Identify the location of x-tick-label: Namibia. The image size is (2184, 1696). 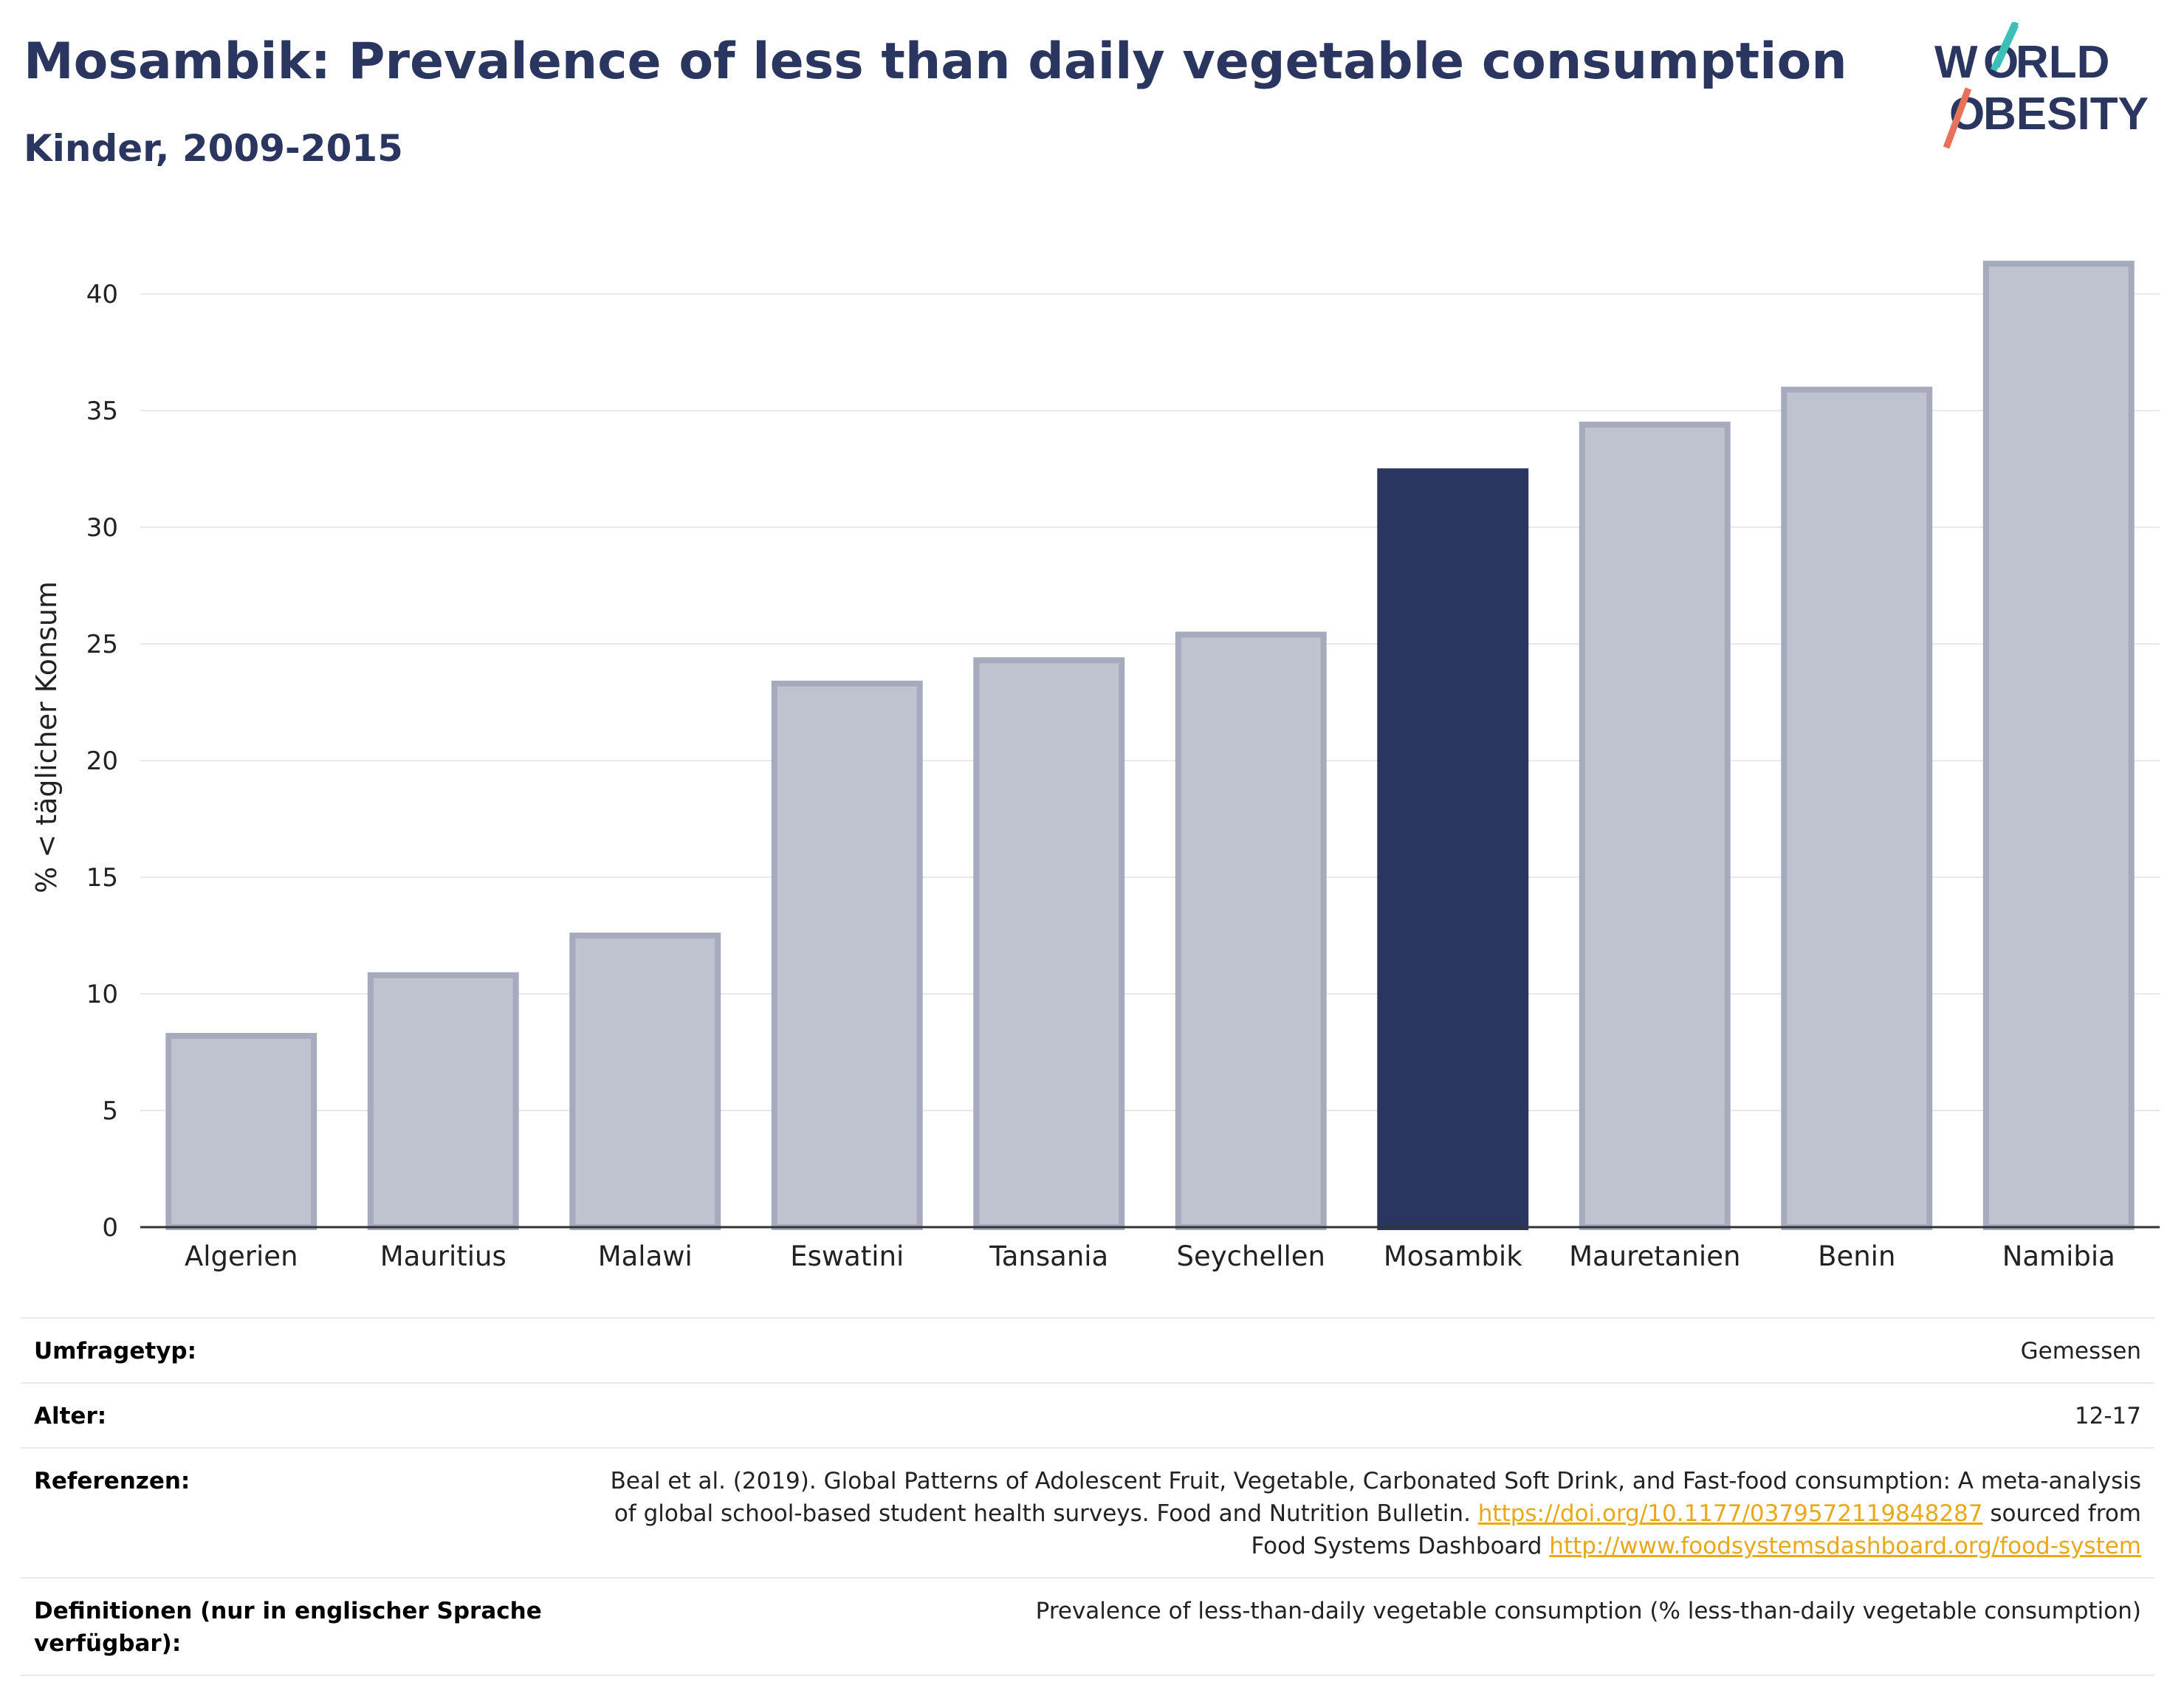
(2058, 1256).